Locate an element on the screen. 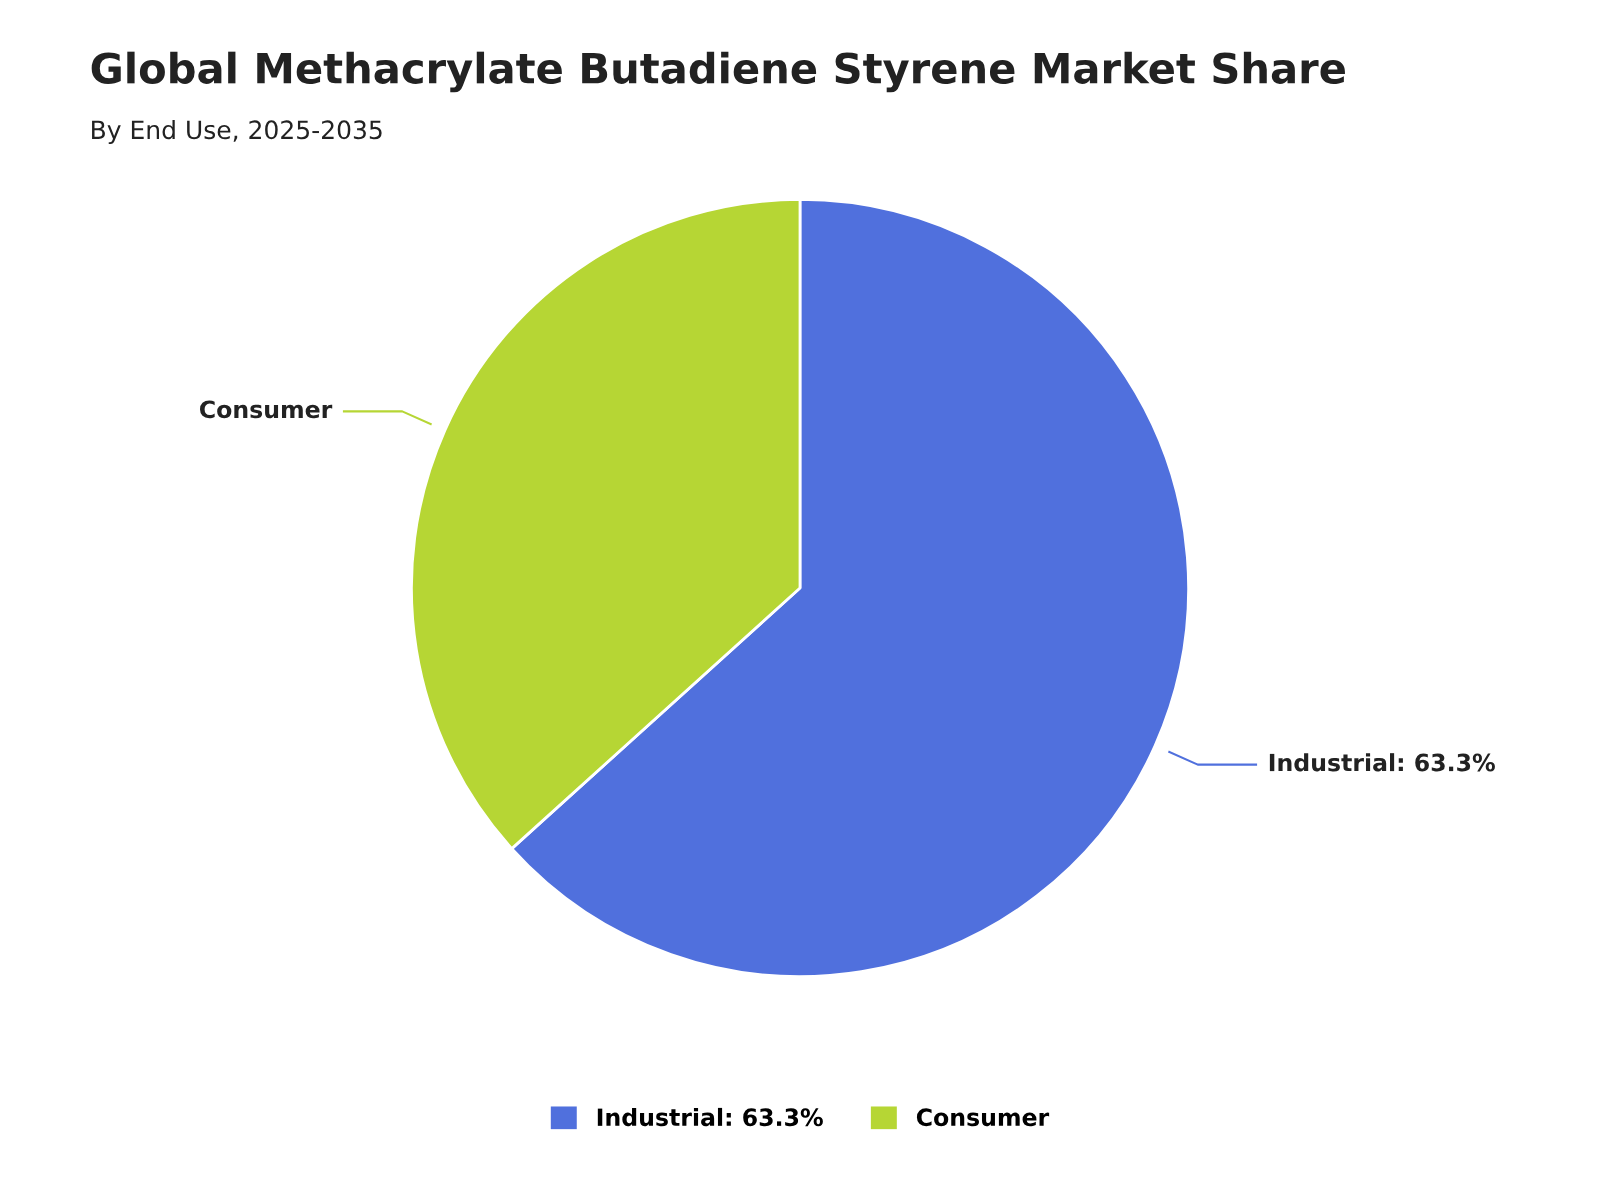 This screenshot has width=1600, height=1200. legend-label: Consumer is located at coordinates (983, 1117).